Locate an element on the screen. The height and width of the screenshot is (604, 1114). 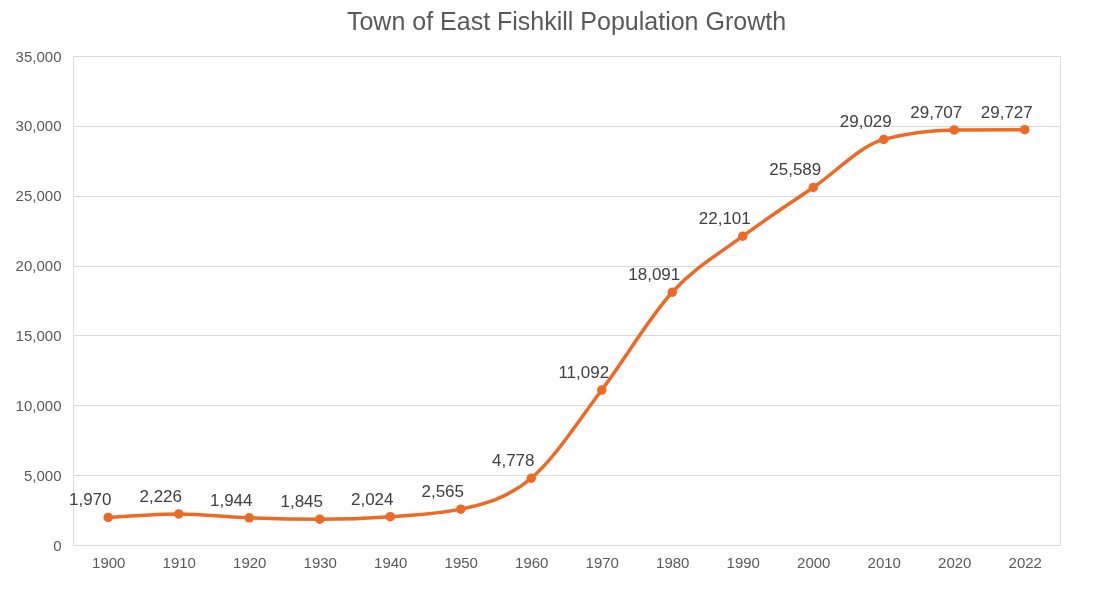
data-label: 2,024 is located at coordinates (372, 499).